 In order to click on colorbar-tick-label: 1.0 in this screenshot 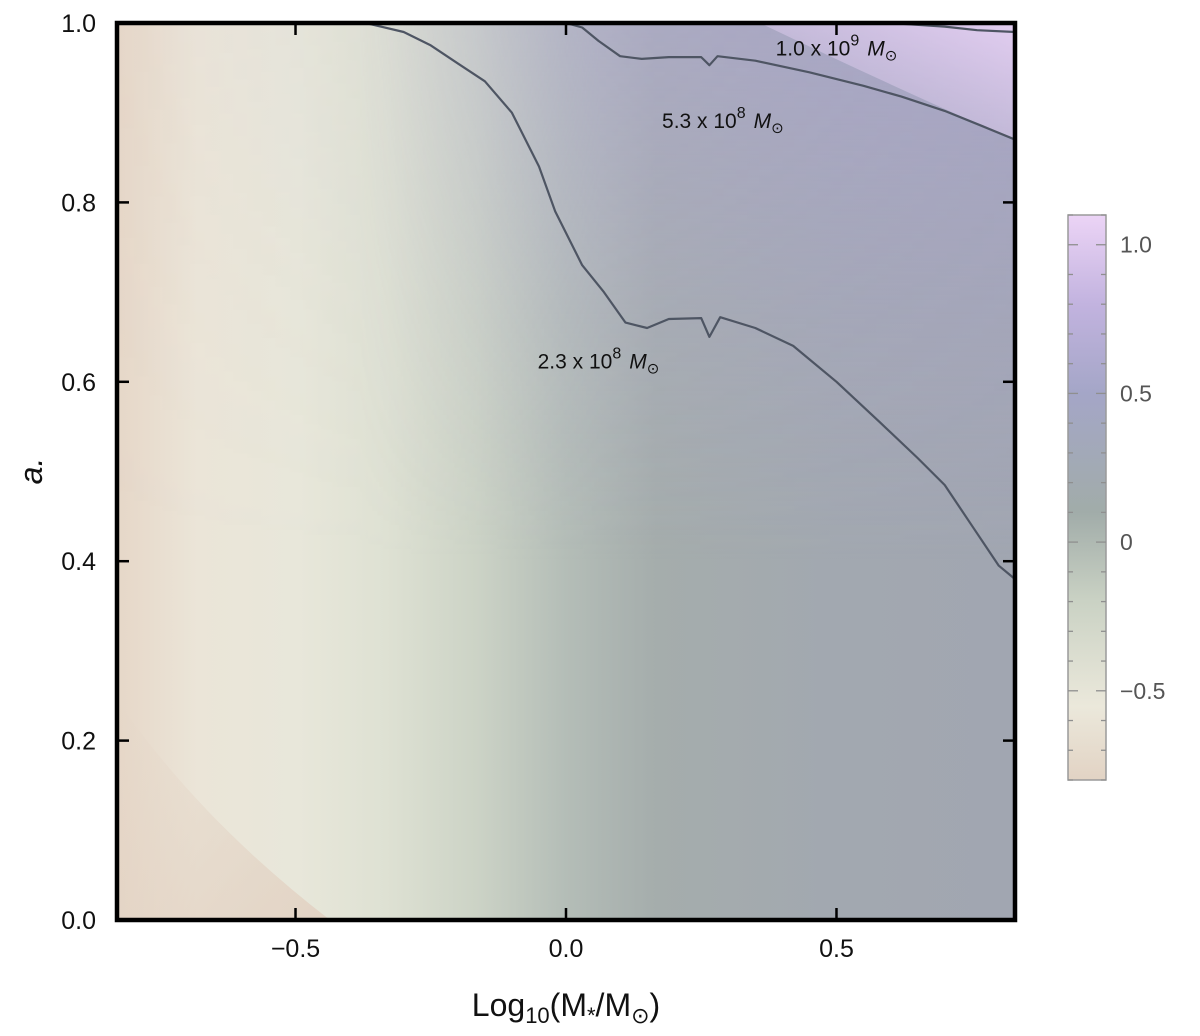, I will do `click(1136, 245)`.